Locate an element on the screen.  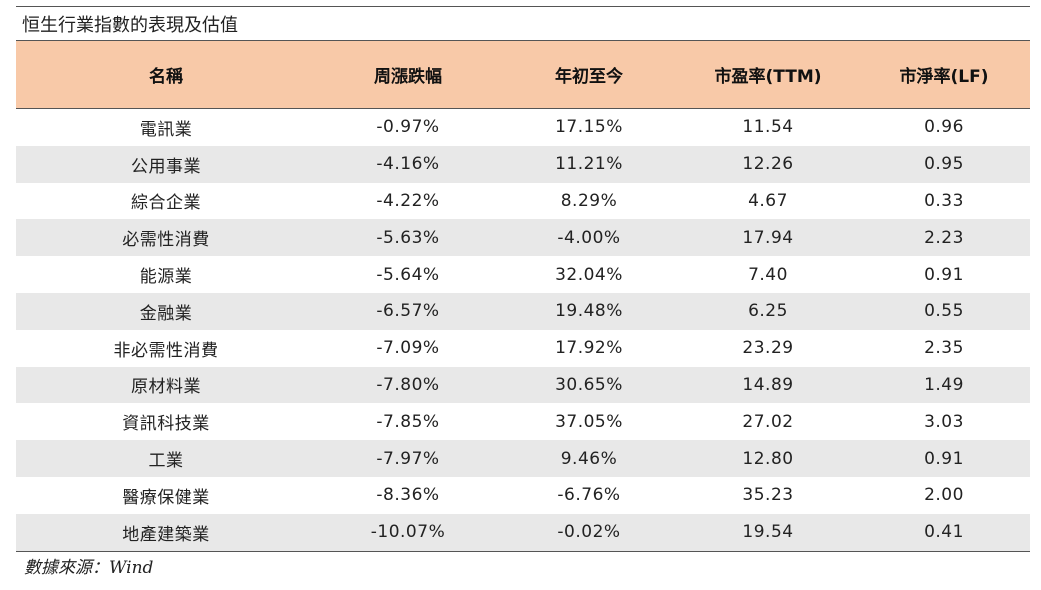
table-row: 非必需性消費 -7.09% 17.92% 23.29 2.35 is located at coordinates (523, 348).